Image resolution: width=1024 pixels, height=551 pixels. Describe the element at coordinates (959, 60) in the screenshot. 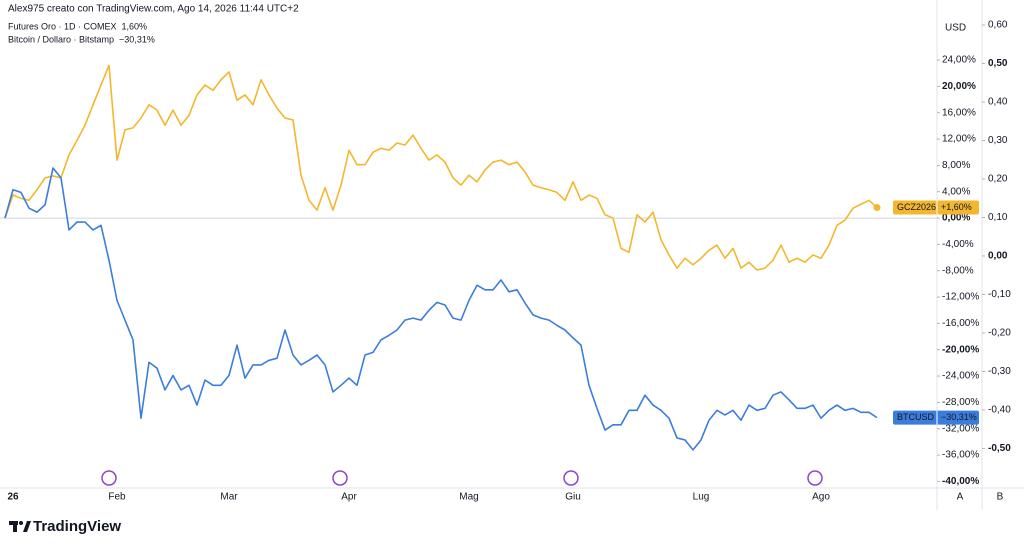

I see `y-tick-label: 24,00%` at that location.